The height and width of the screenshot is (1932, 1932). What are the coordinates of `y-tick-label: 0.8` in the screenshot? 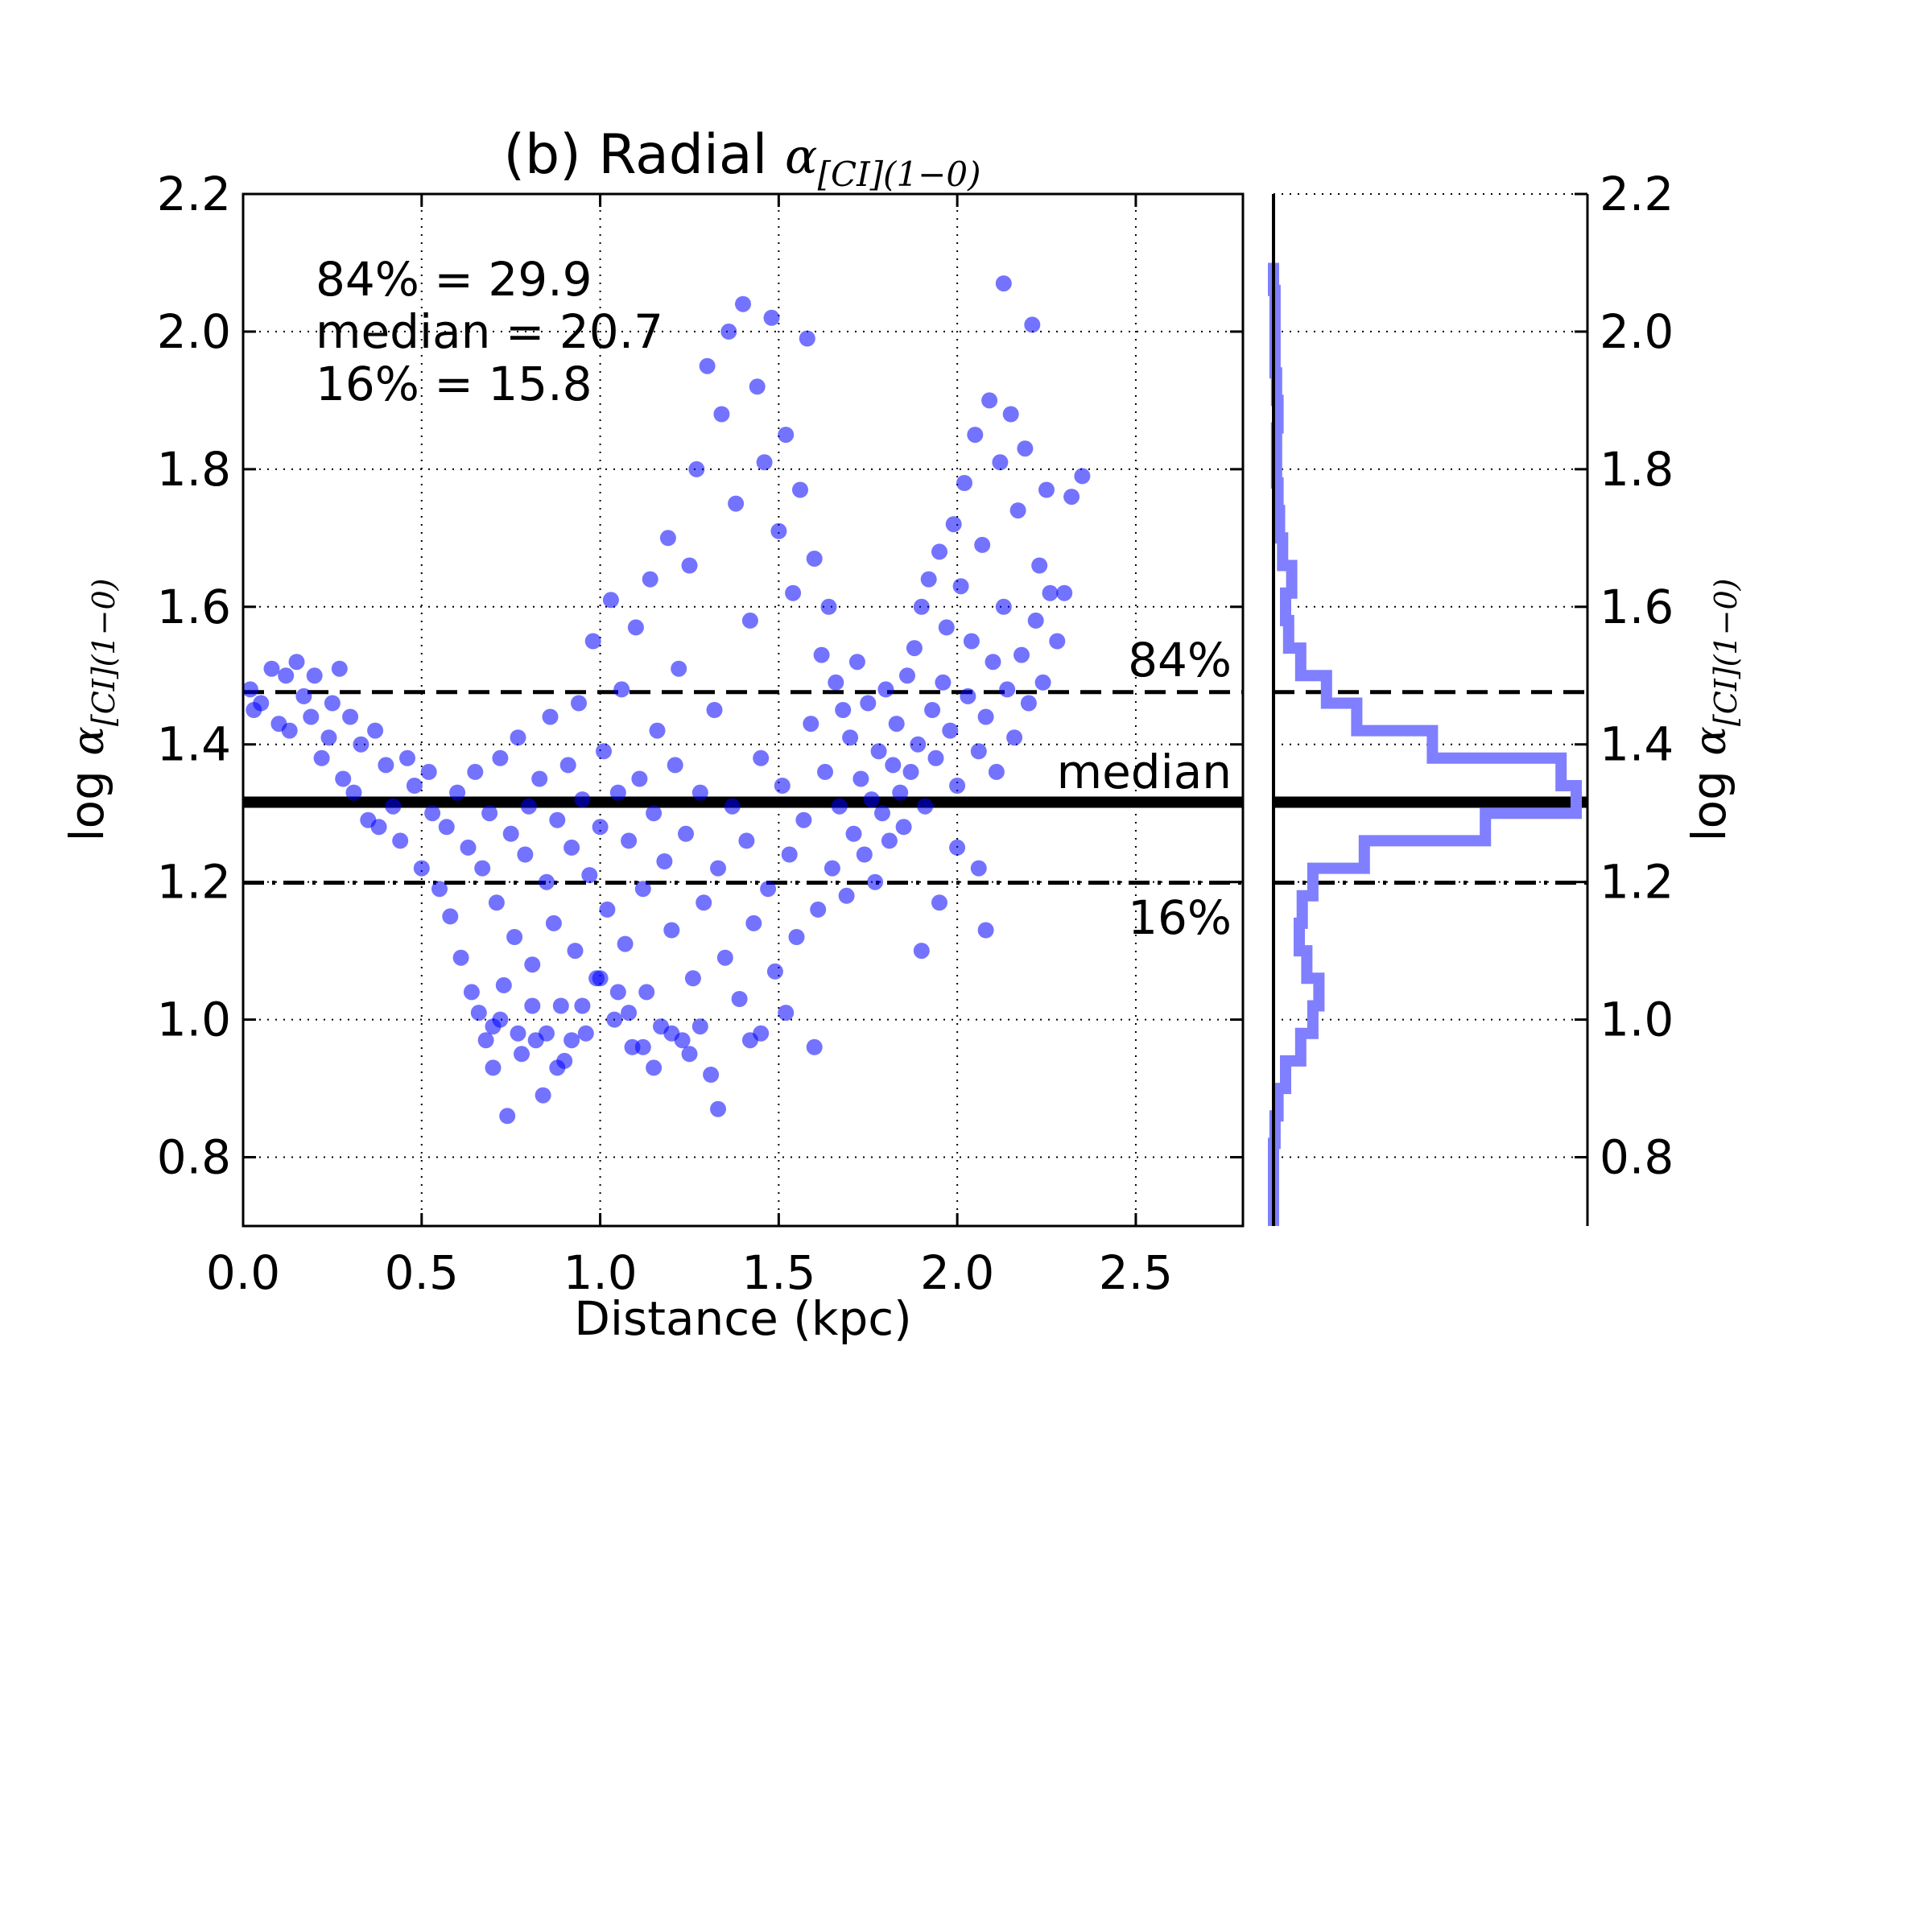 It's located at (194, 1157).